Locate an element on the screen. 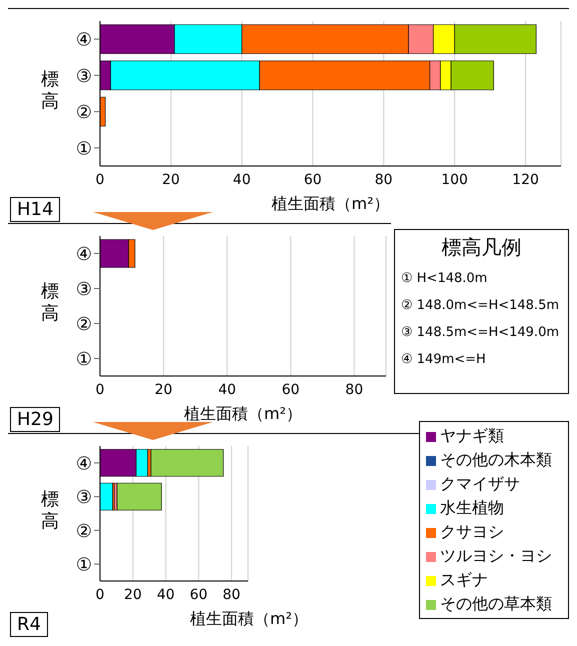  legend-label: クサヨシ is located at coordinates (472, 531).